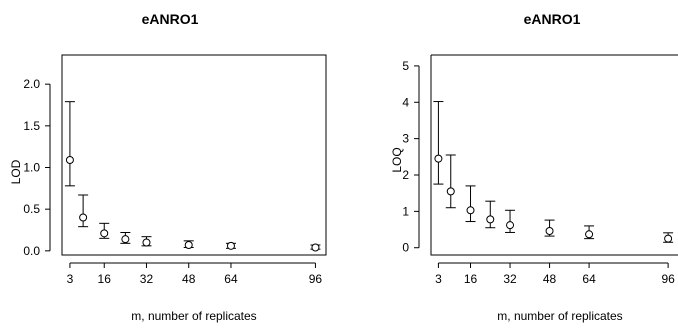 Image resolution: width=678 pixels, height=330 pixels. Describe the element at coordinates (411, 157) in the screenshot. I see `y-axis: 0 1 2 3 4 5` at that location.